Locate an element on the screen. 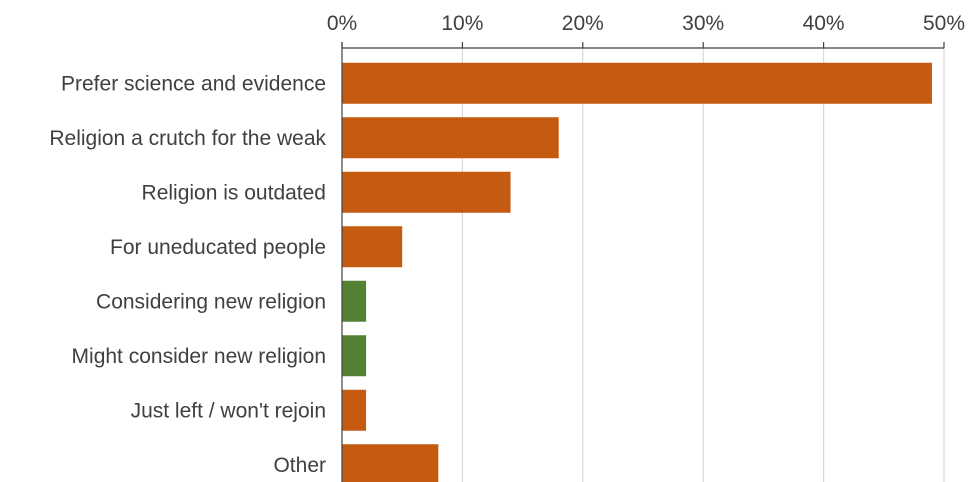 The width and height of the screenshot is (978, 482). x-tick-label: 30% is located at coordinates (703, 23).